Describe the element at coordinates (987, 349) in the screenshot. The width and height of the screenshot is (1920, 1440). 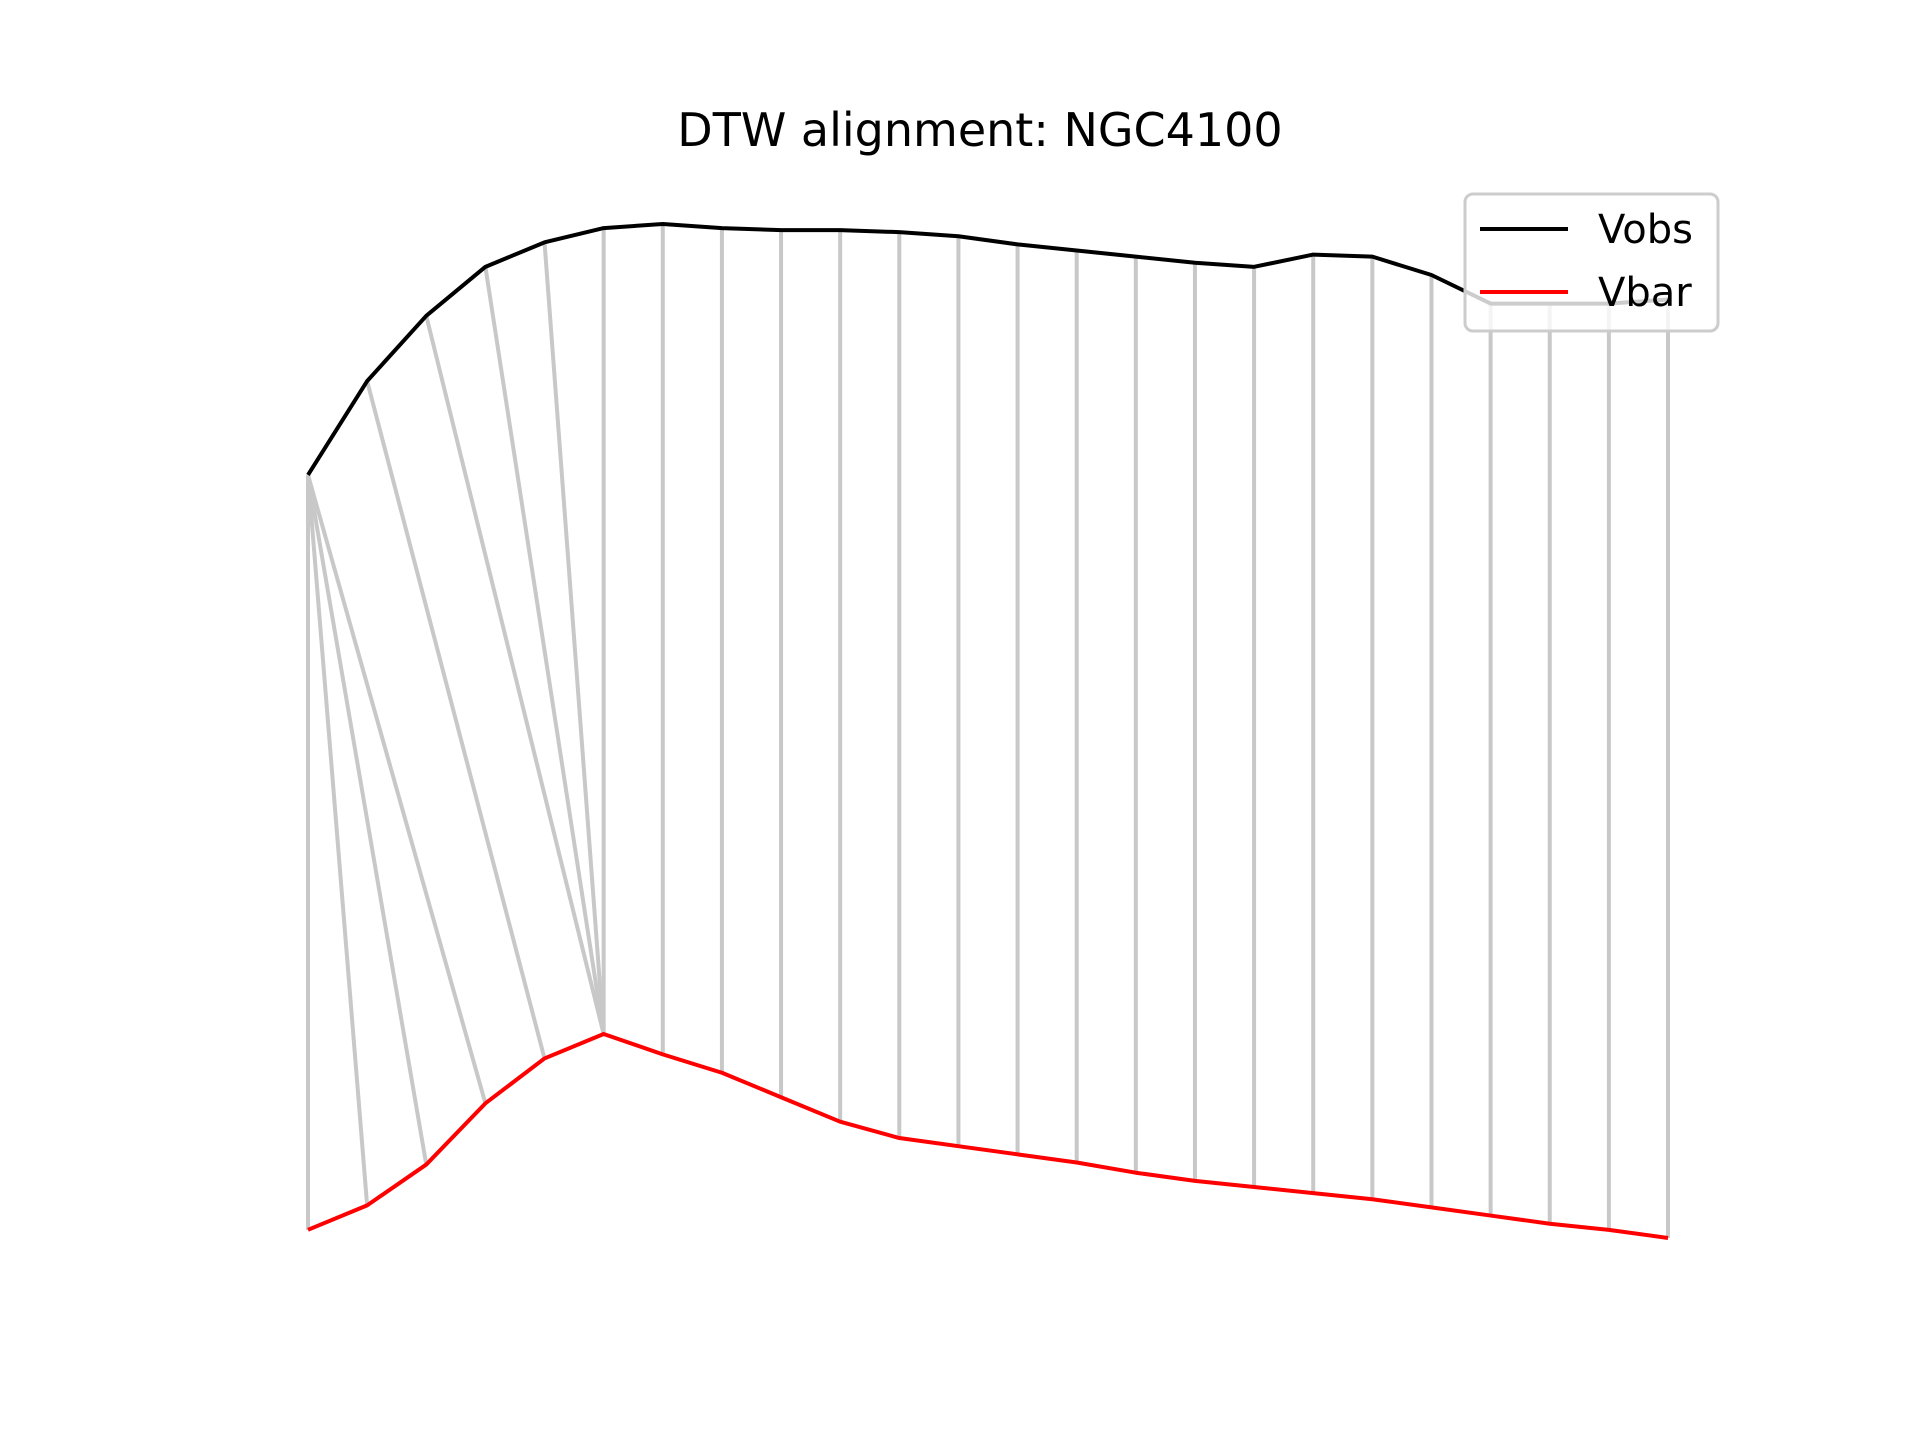
I see `series-line-vobs` at that location.